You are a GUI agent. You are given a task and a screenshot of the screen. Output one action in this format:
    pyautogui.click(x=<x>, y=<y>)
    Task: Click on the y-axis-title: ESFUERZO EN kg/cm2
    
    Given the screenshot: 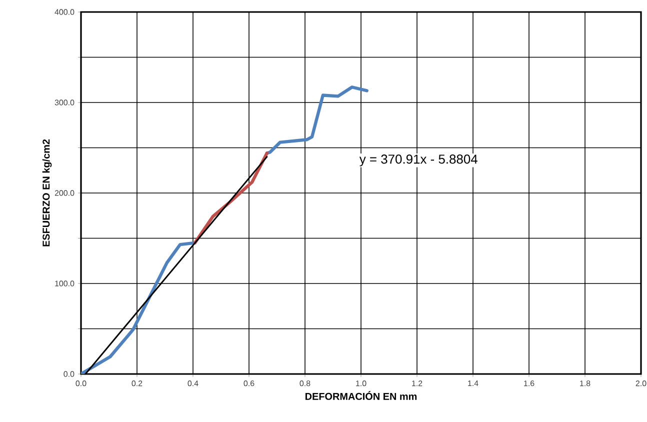 What is the action you would take?
    pyautogui.click(x=47, y=192)
    